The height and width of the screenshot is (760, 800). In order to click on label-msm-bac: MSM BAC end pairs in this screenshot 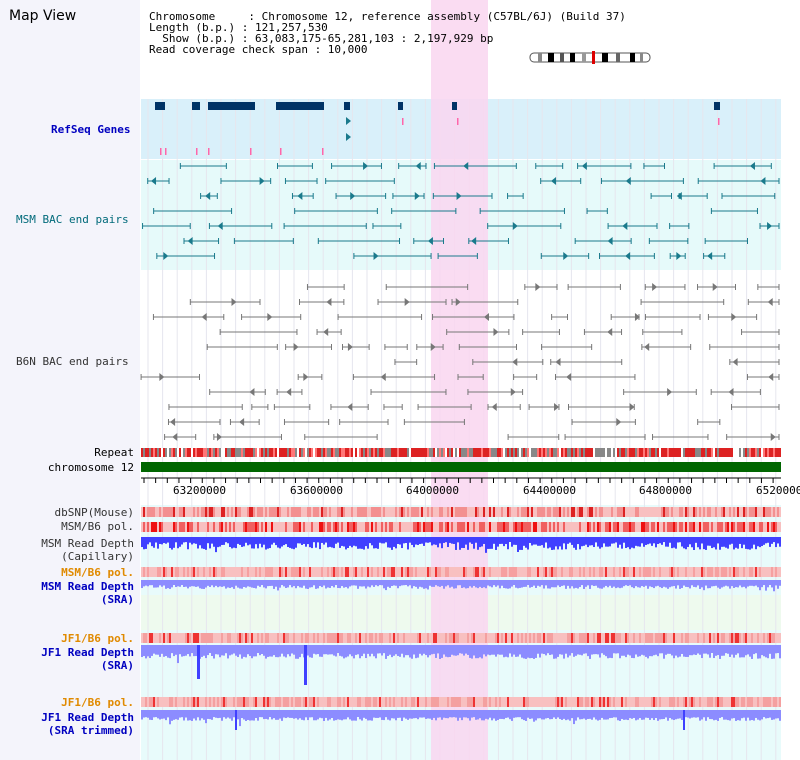, I will do `click(72, 219)`.